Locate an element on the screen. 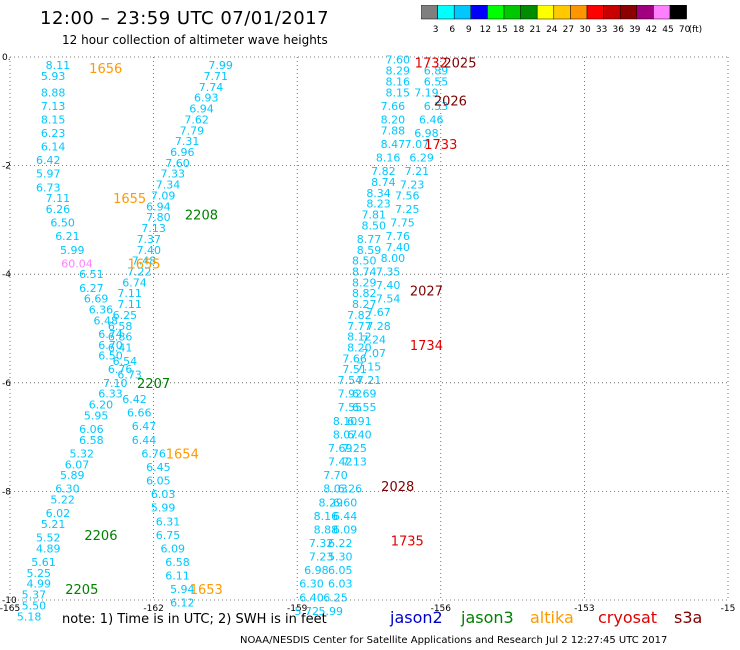  wave-height-value: 7.51 is located at coordinates (354, 369).